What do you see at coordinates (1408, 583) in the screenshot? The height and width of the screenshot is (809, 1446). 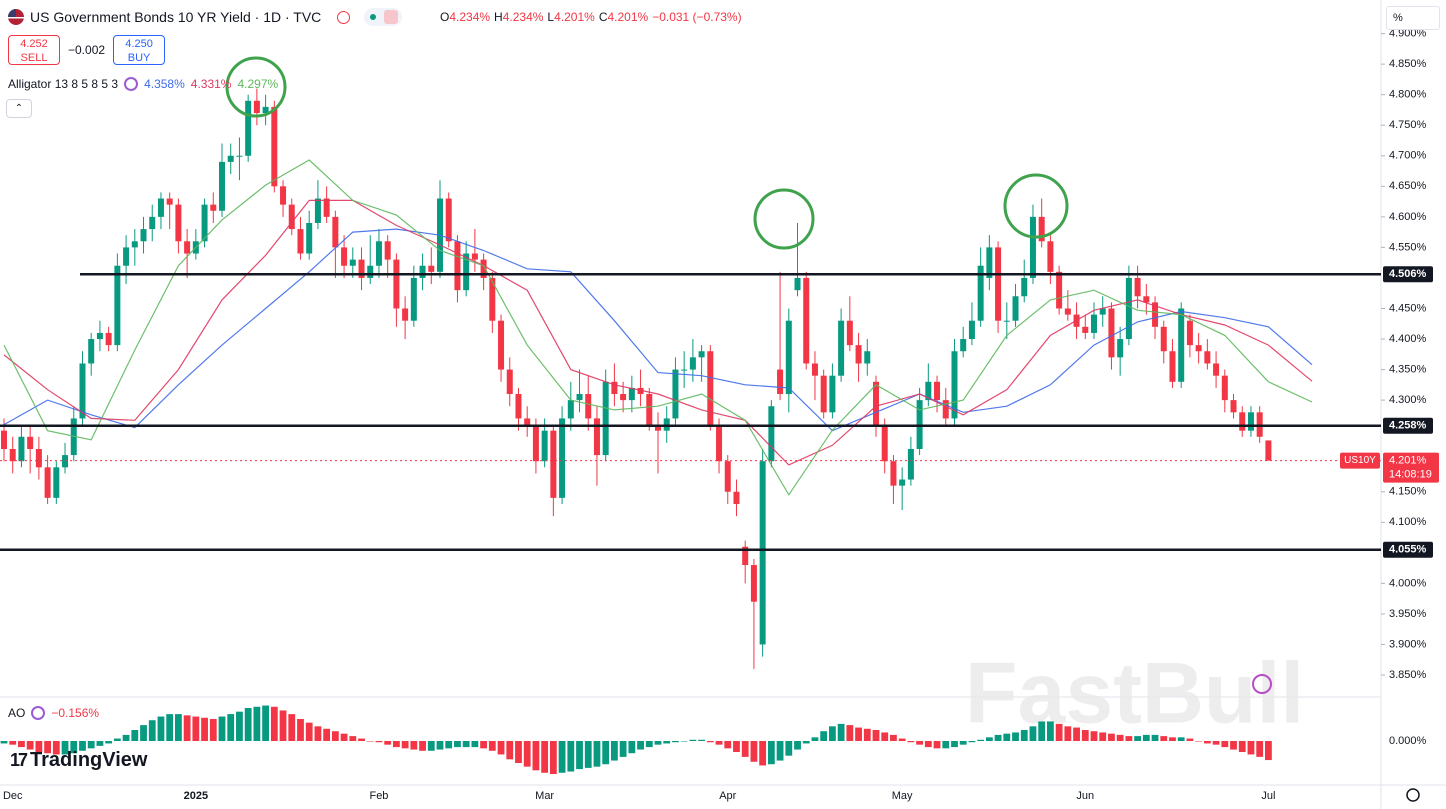 I see `y-tick-label: 4.000%` at bounding box center [1408, 583].